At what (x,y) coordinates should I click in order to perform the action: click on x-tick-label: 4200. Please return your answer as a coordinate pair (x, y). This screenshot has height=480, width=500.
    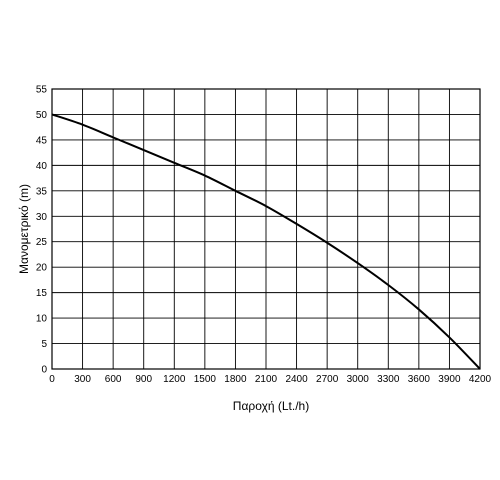
    Looking at the image, I should click on (480, 379).